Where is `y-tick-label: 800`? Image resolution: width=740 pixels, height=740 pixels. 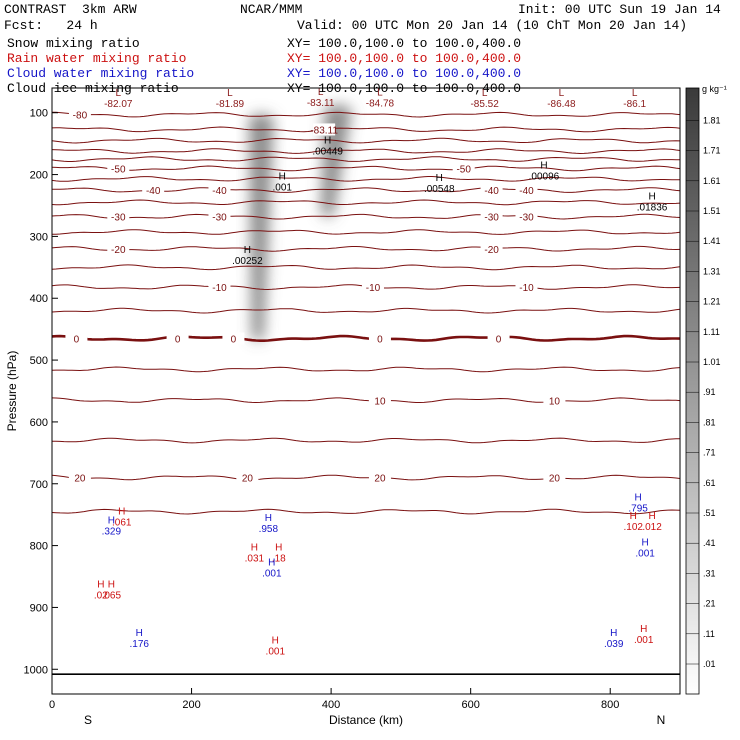
y-tick-label: 800 is located at coordinates (39, 547).